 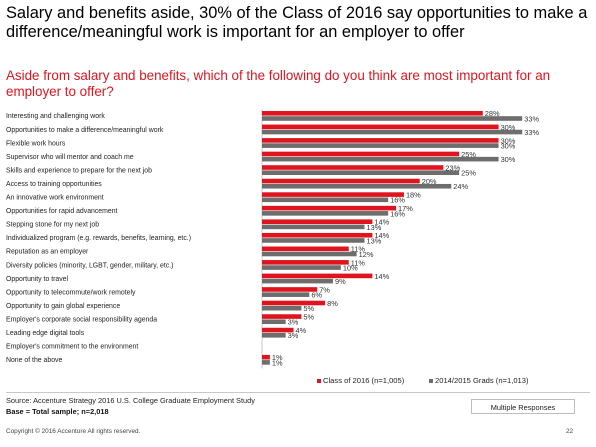 I want to click on base-note: Base = Total sample; n=2,018, so click(x=57, y=411).